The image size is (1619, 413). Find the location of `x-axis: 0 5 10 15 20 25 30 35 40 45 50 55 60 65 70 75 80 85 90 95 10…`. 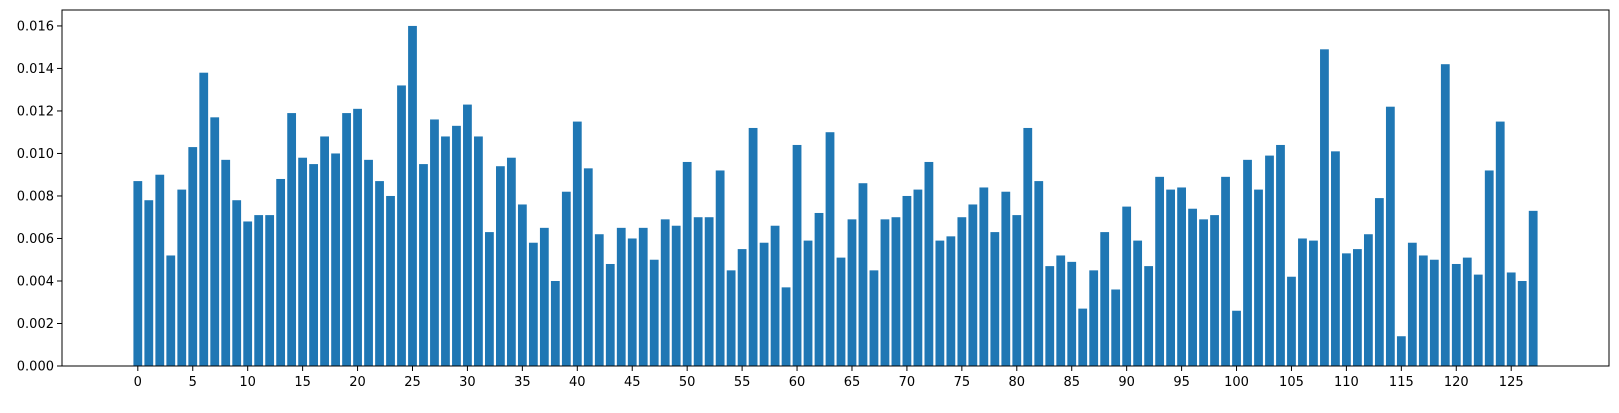

x-axis: 0 5 10 15 20 25 30 35 40 45 50 55 60 65 70 75 80 85 90 95 10… is located at coordinates (829, 378).